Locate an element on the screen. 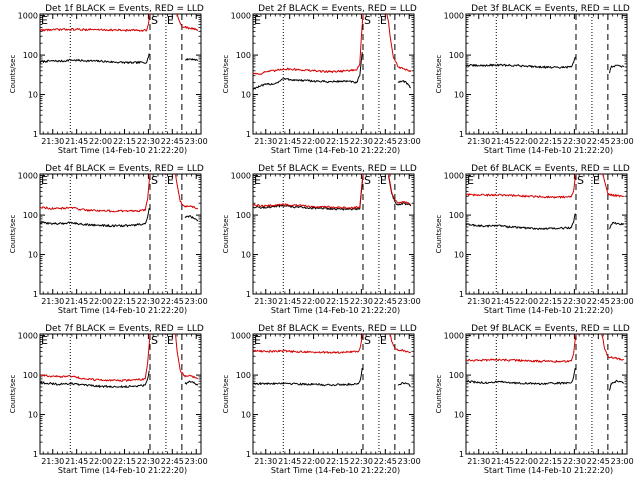  chart-title: Det 9f BLACK = Events, RED = LLD is located at coordinates (550, 329).